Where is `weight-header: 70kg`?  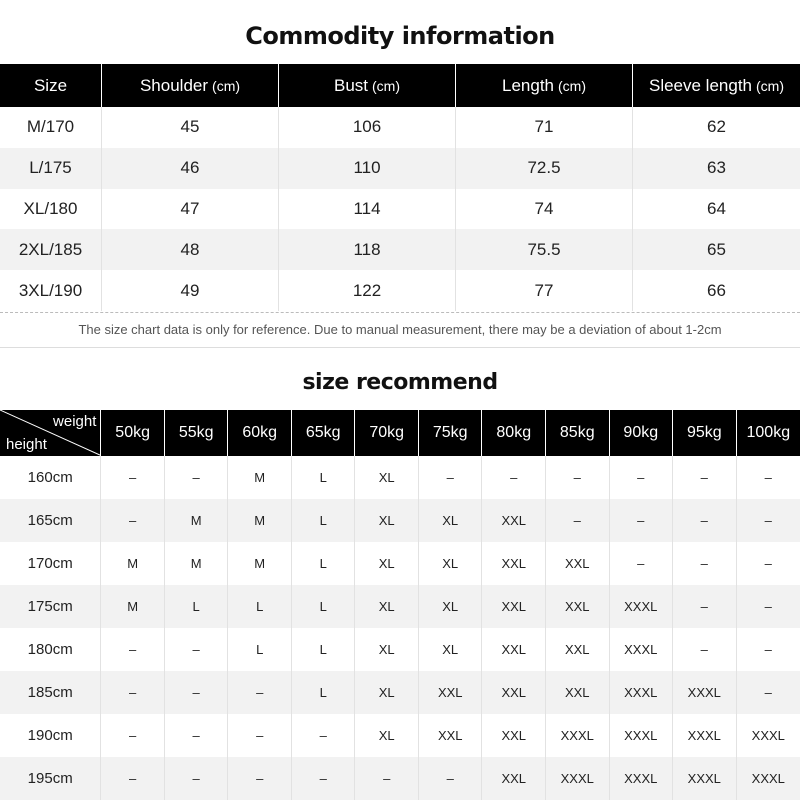 weight-header: 70kg is located at coordinates (387, 433).